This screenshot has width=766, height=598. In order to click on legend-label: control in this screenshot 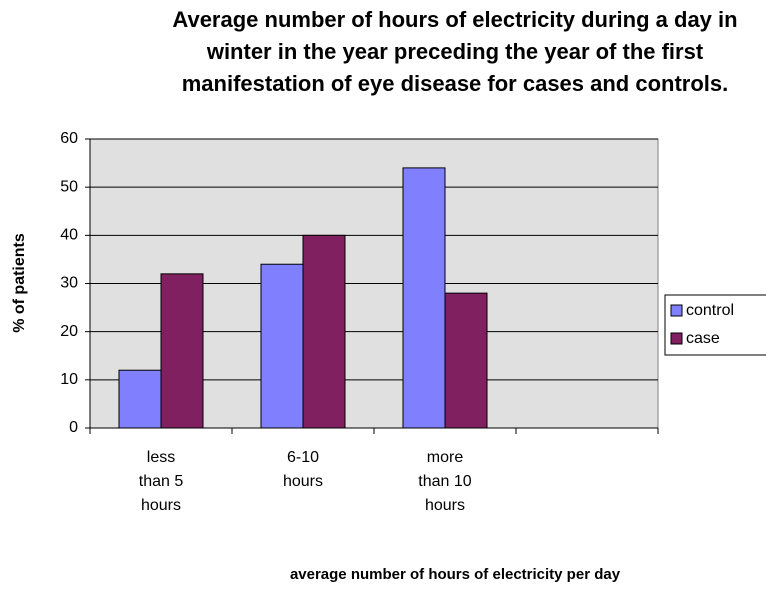, I will do `click(710, 310)`.